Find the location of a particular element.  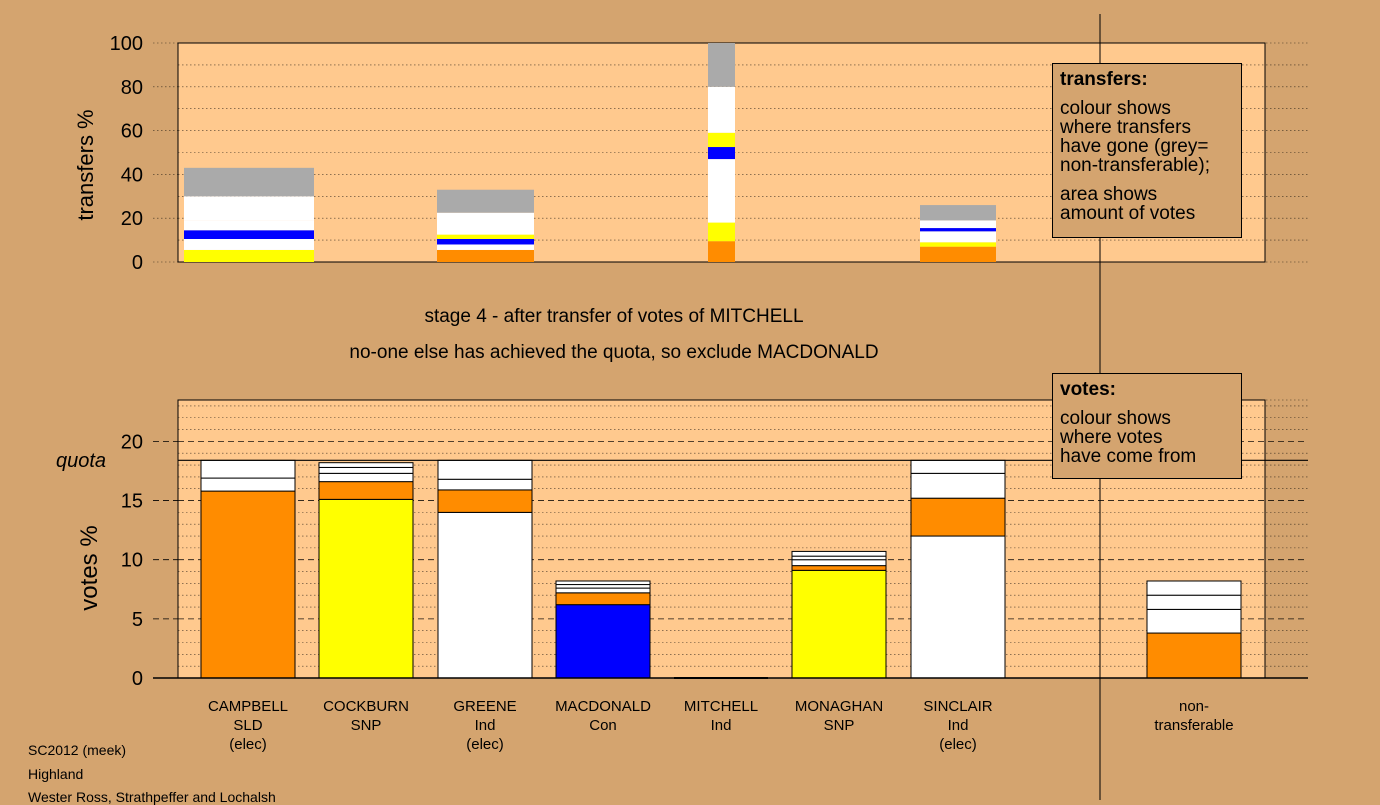

candidate-label: GREENE Ind (elec) is located at coordinates (485, 725).